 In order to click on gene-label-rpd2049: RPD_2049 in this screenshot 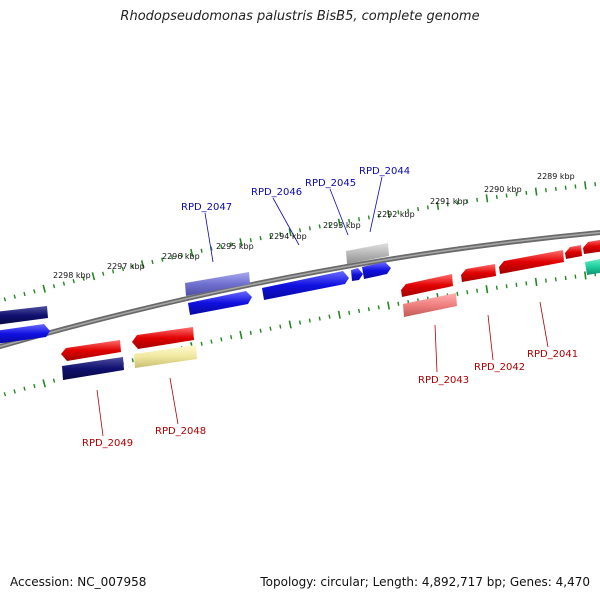, I will do `click(107, 443)`.